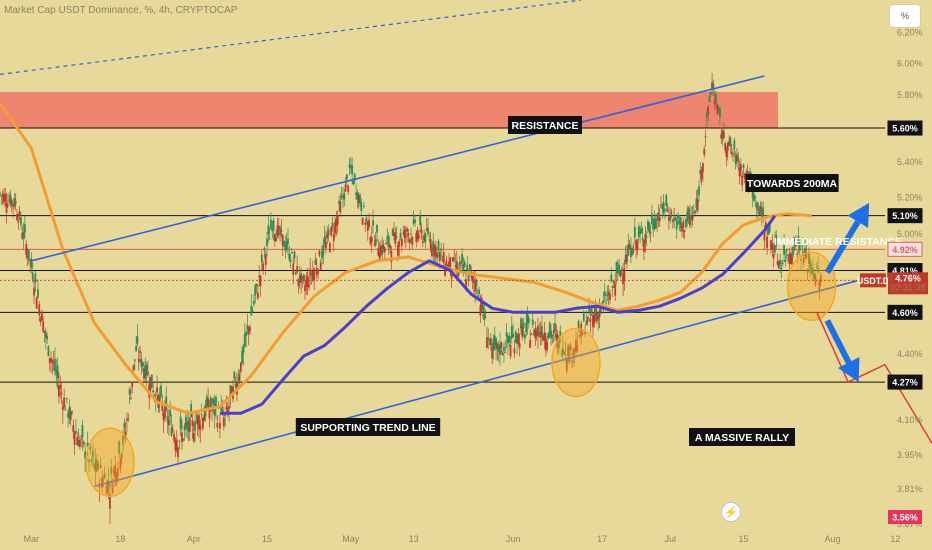  What do you see at coordinates (905, 16) in the screenshot?
I see `scale-toggle-button: %` at bounding box center [905, 16].